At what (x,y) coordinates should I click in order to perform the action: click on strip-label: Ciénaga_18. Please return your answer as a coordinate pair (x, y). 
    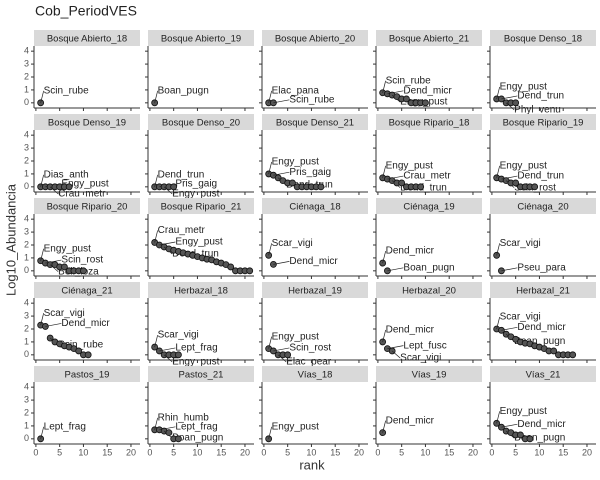
    Looking at the image, I should click on (314, 207).